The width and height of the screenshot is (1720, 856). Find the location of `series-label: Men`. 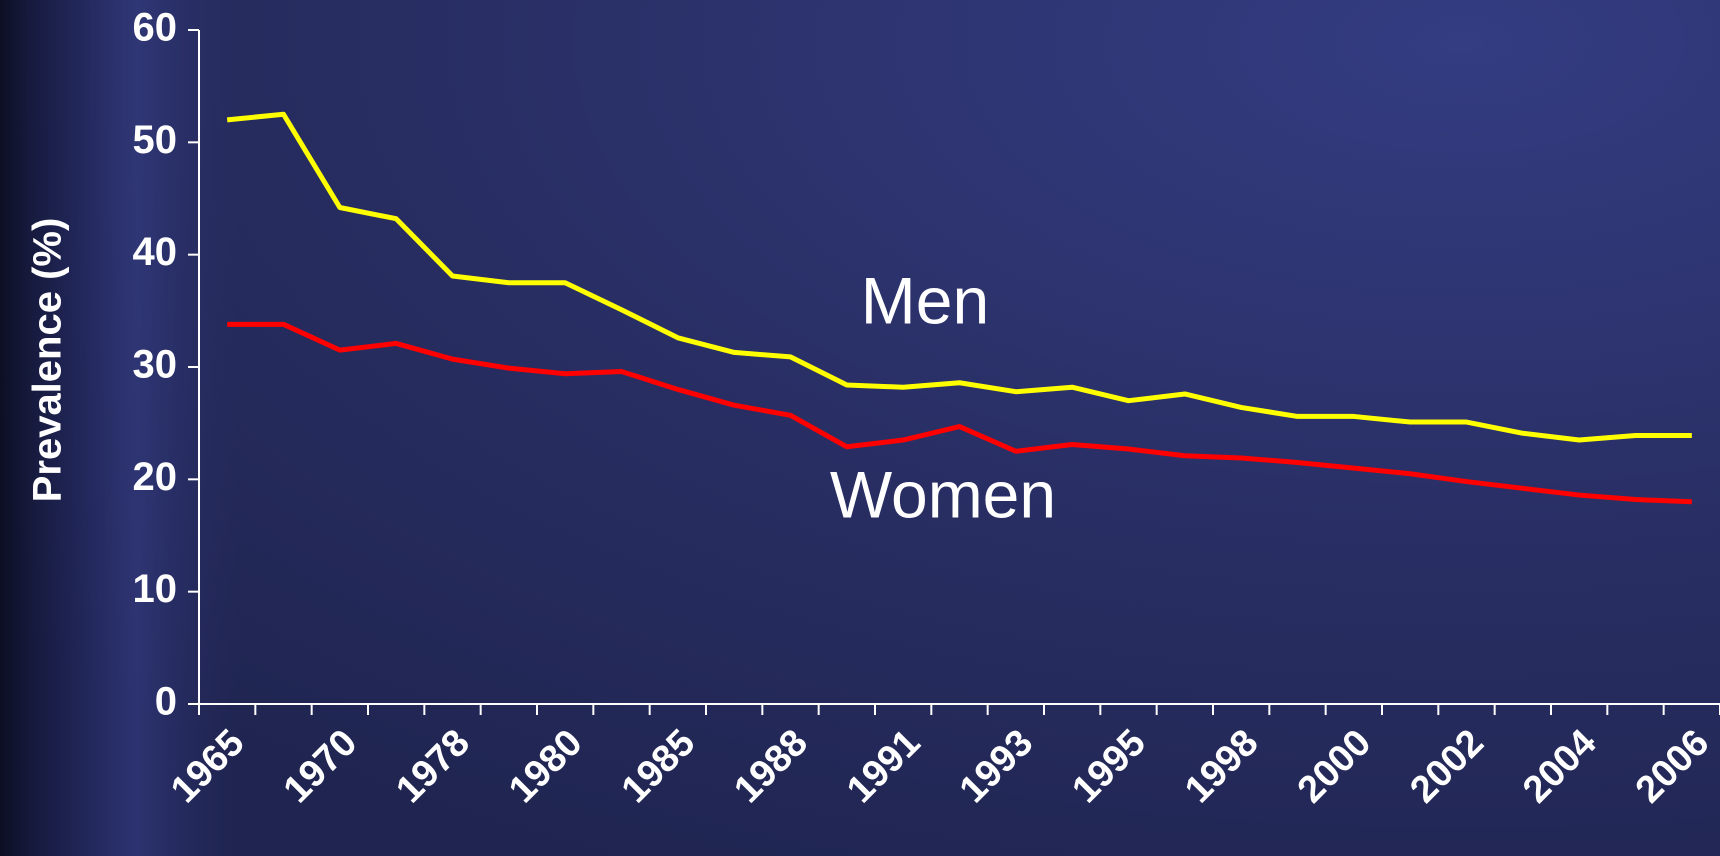

series-label: Men is located at coordinates (925, 300).